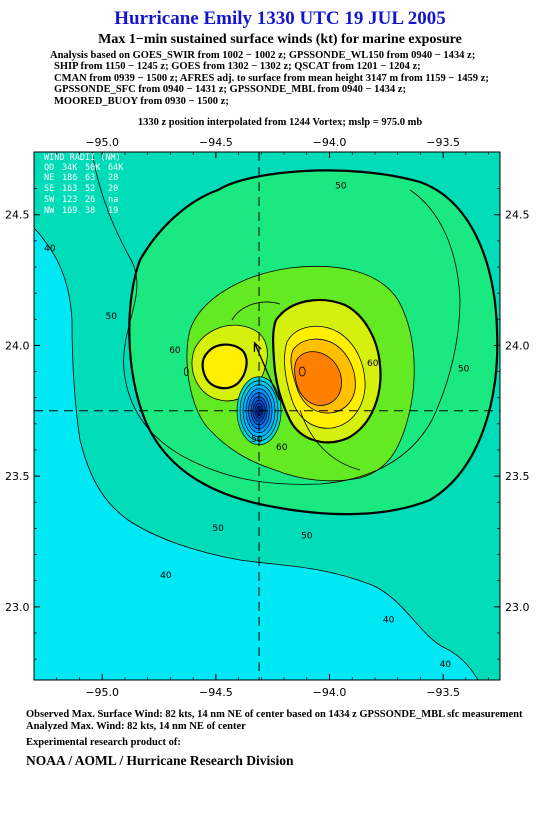  What do you see at coordinates (93, 168) in the screenshot?
I see `wind-radii-header: 50K` at bounding box center [93, 168].